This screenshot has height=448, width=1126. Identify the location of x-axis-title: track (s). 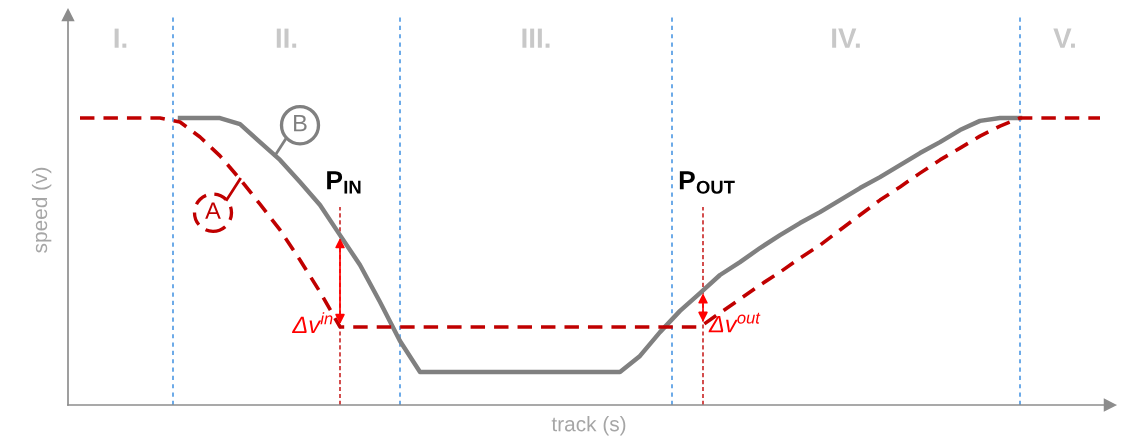
(588, 426).